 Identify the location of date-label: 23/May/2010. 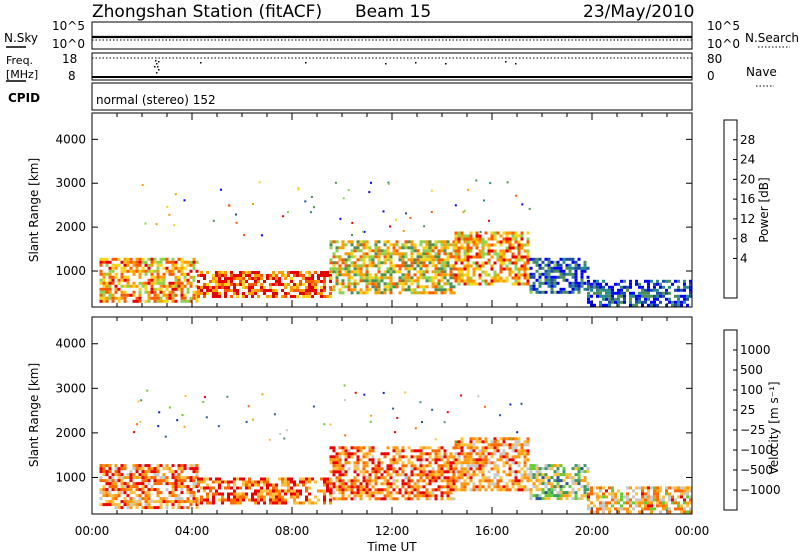
(639, 12).